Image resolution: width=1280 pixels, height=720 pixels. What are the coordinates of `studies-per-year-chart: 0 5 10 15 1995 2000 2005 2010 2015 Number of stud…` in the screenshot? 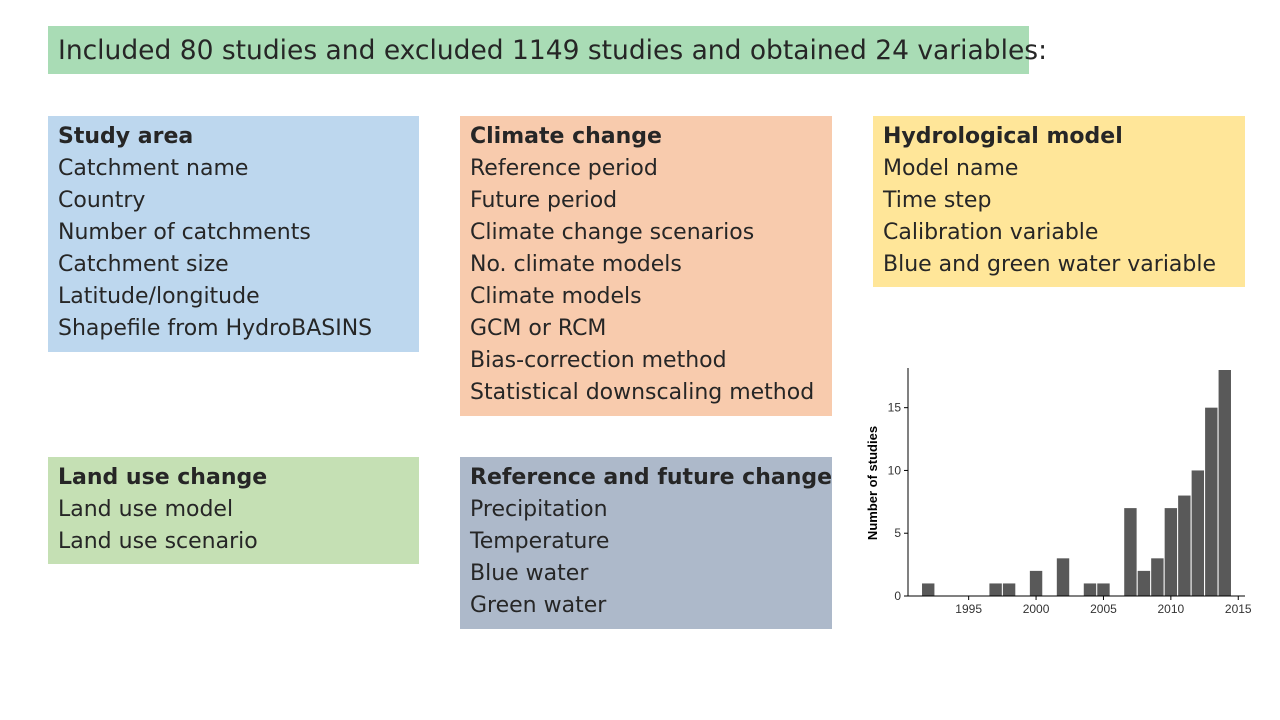 It's located at (1058, 492).